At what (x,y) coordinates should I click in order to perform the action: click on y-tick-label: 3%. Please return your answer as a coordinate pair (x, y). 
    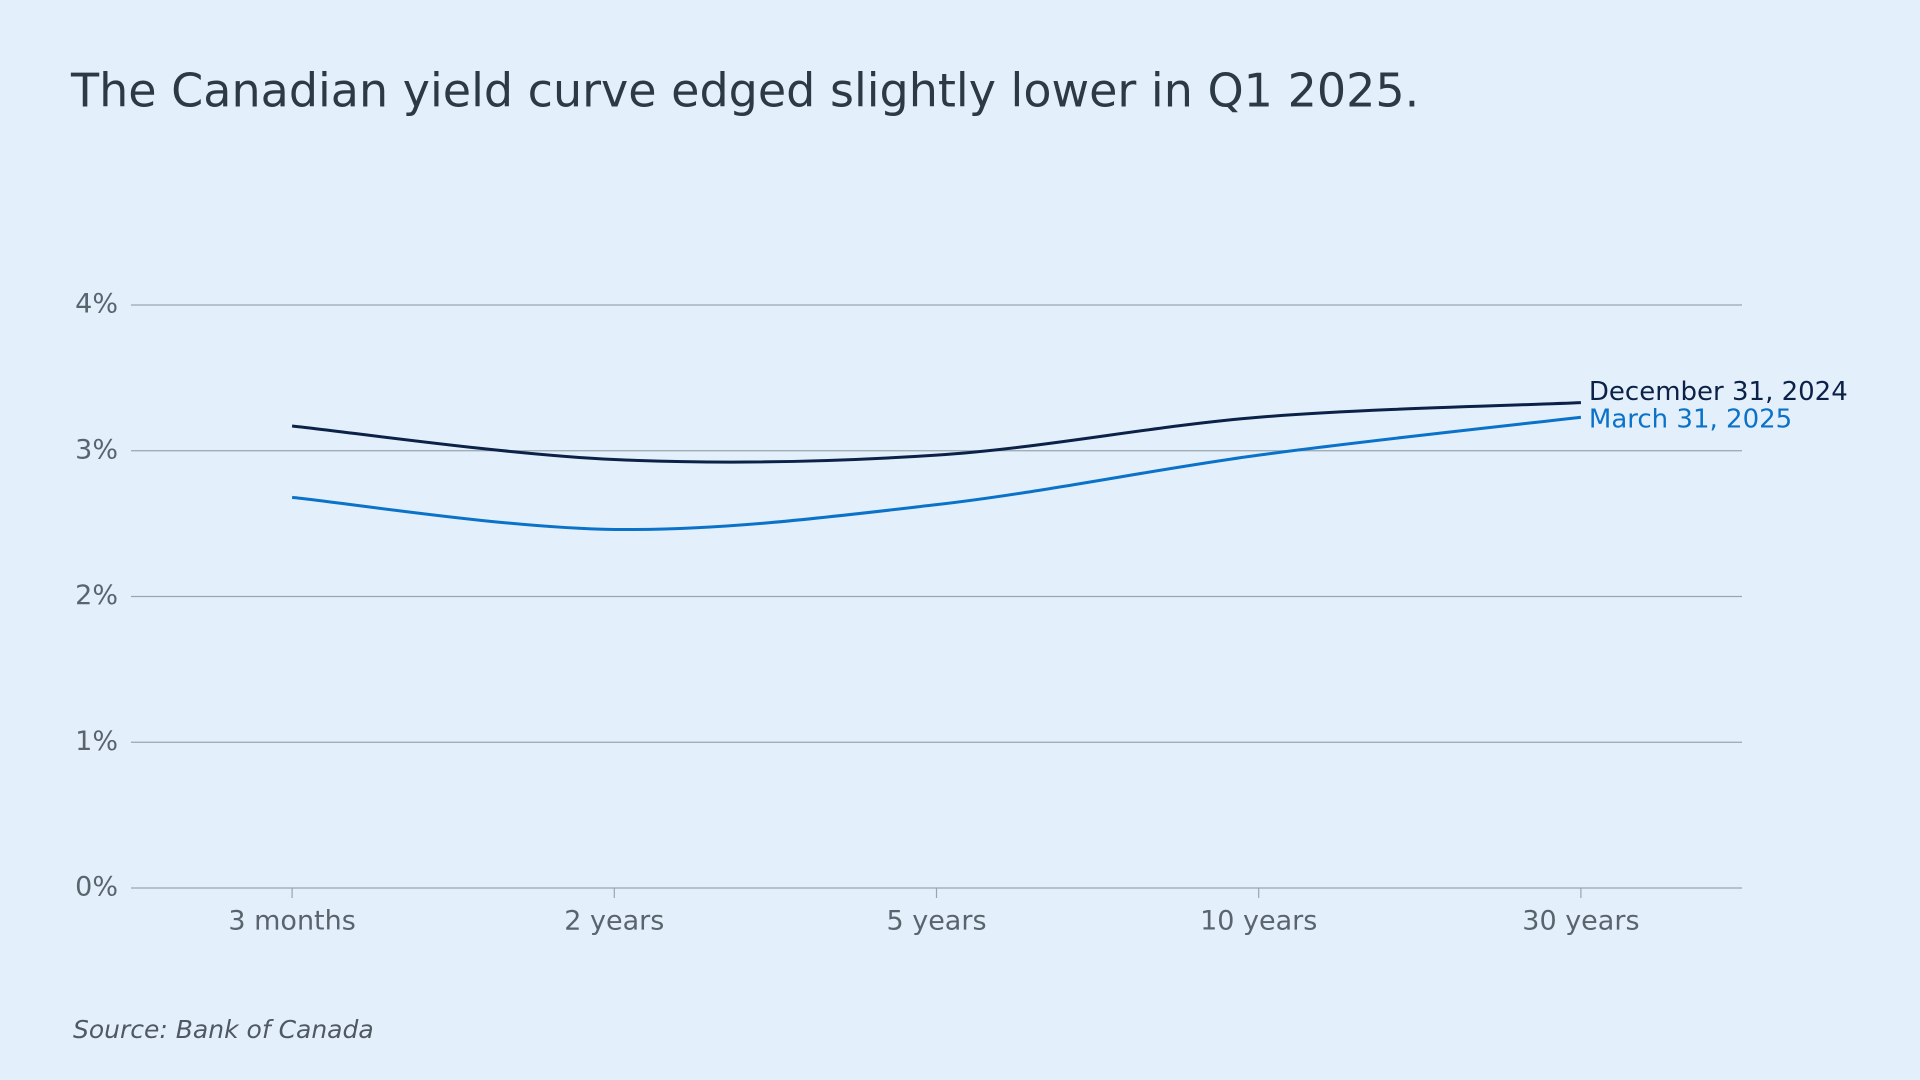
    Looking at the image, I should click on (96, 449).